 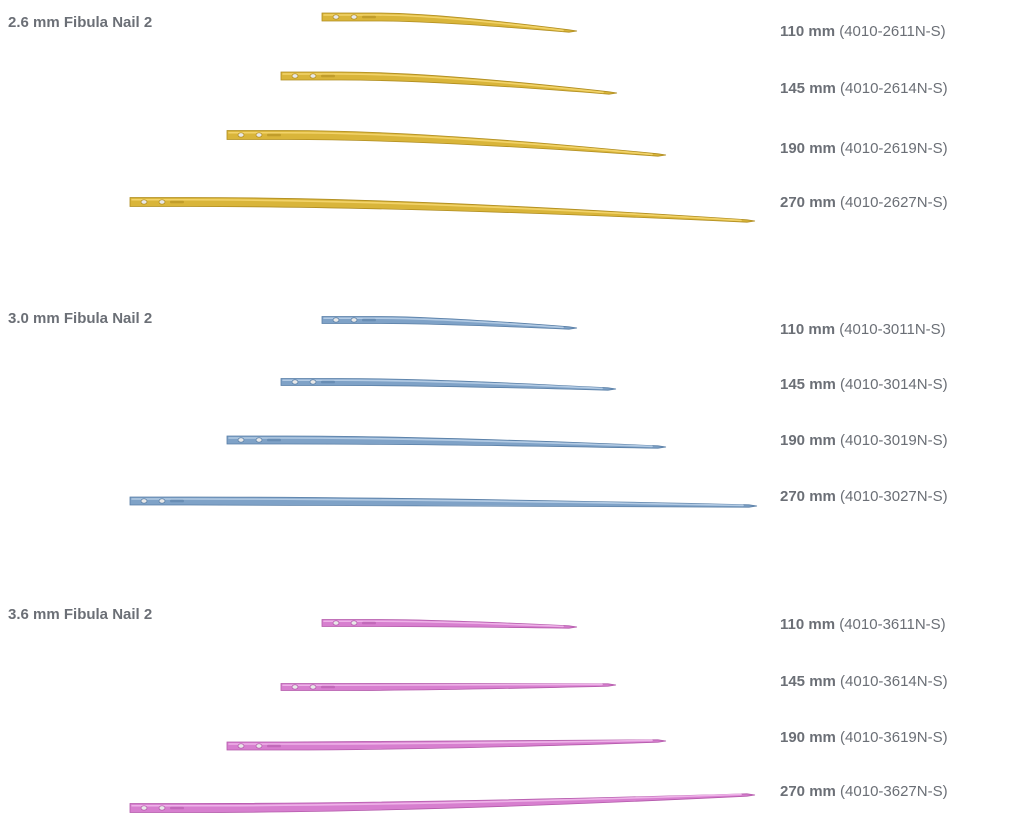 I want to click on part-number: (4010-3019N-S), so click(x=894, y=440).